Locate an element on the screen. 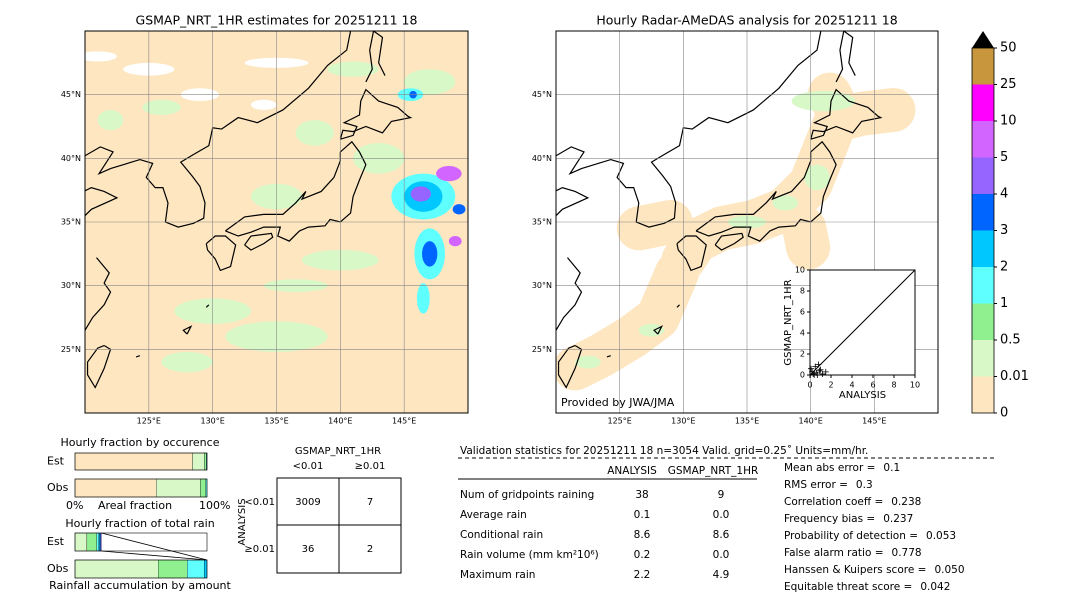  column-title: GSMAP_NRT_1HR is located at coordinates (338, 451).